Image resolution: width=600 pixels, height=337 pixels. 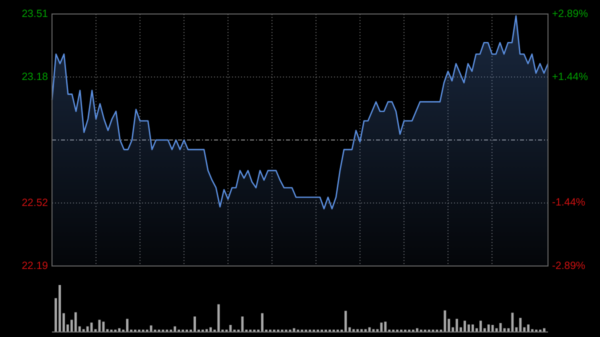 I want to click on y-tick-label: 23.18, so click(x=35, y=76).